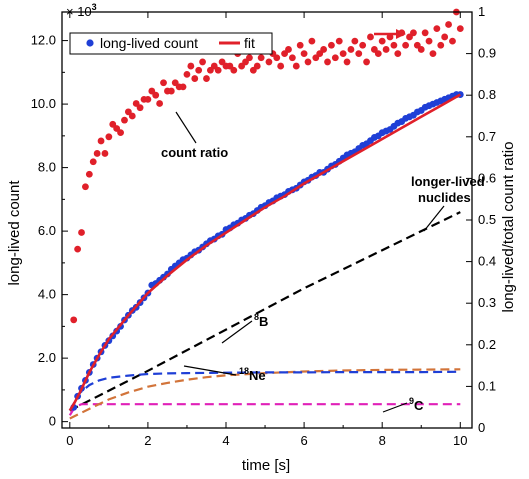 This screenshot has height=479, width=529. What do you see at coordinates (69, 440) in the screenshot?
I see `x-tick-label: 0` at bounding box center [69, 440].